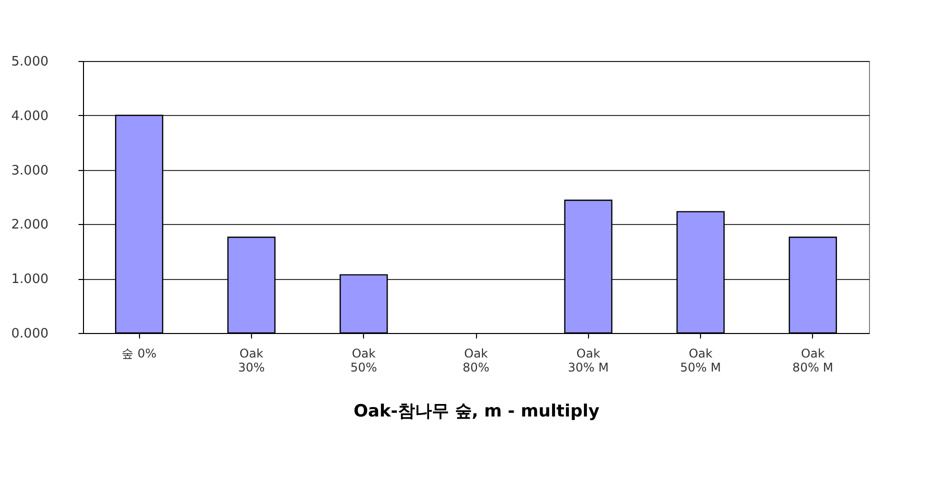  Describe the element at coordinates (29, 170) in the screenshot. I see `y-tick-label: 3.000` at that location.